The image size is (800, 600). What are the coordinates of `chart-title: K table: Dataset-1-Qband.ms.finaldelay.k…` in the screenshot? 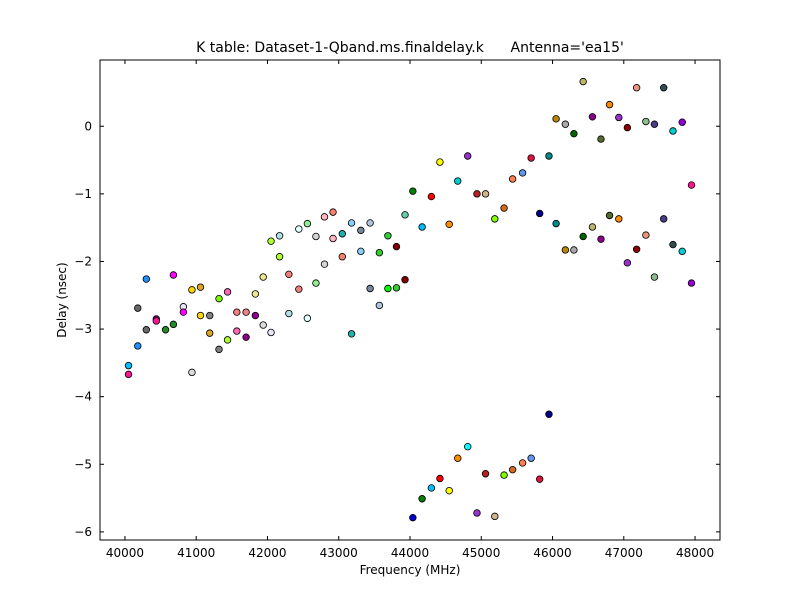 It's located at (410, 48).